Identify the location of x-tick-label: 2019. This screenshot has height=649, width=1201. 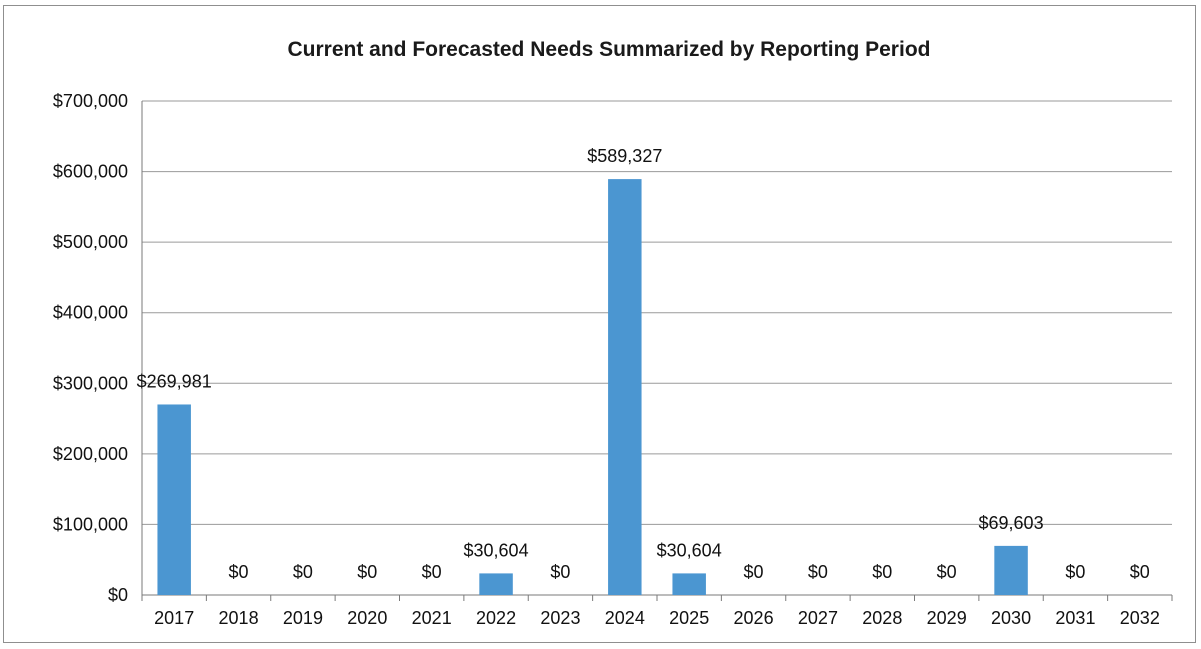
(303, 618).